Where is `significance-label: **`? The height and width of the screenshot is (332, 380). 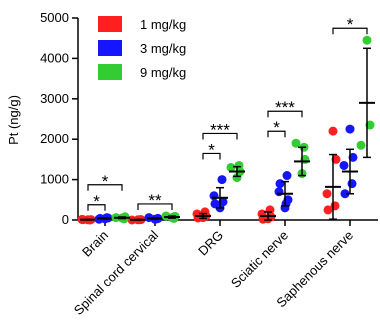 significance-label: ** is located at coordinates (155, 200).